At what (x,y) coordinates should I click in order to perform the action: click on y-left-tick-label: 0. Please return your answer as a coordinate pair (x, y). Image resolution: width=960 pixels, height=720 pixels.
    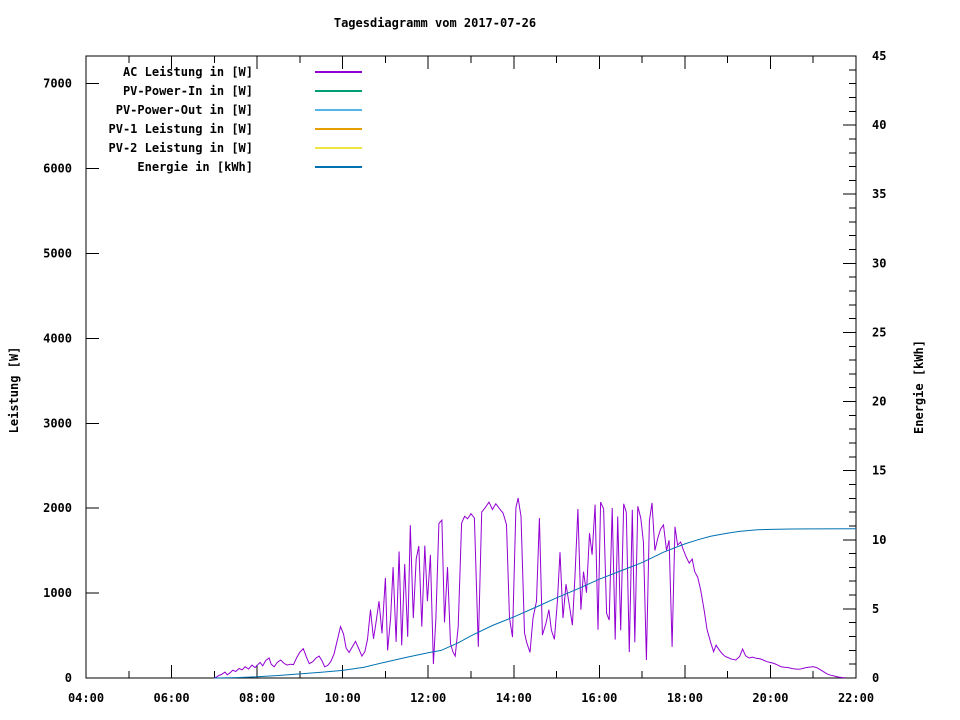
    Looking at the image, I should click on (68, 678).